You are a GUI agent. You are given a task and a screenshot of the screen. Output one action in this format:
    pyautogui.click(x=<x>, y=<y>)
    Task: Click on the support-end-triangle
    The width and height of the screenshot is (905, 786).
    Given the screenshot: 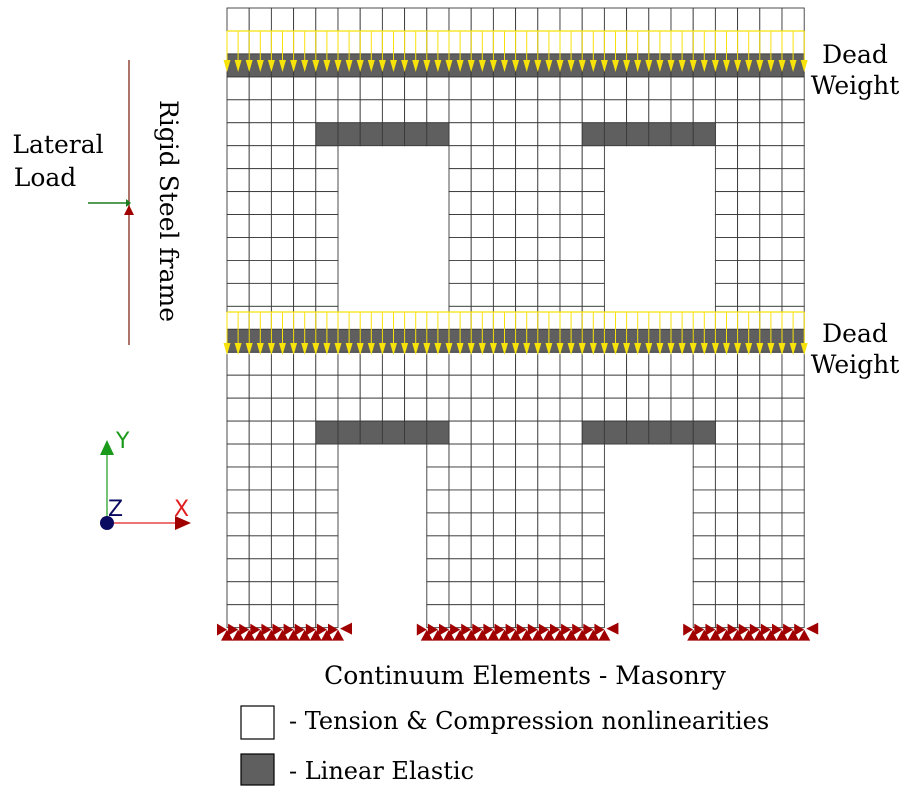 What is the action you would take?
    pyautogui.click(x=346, y=628)
    